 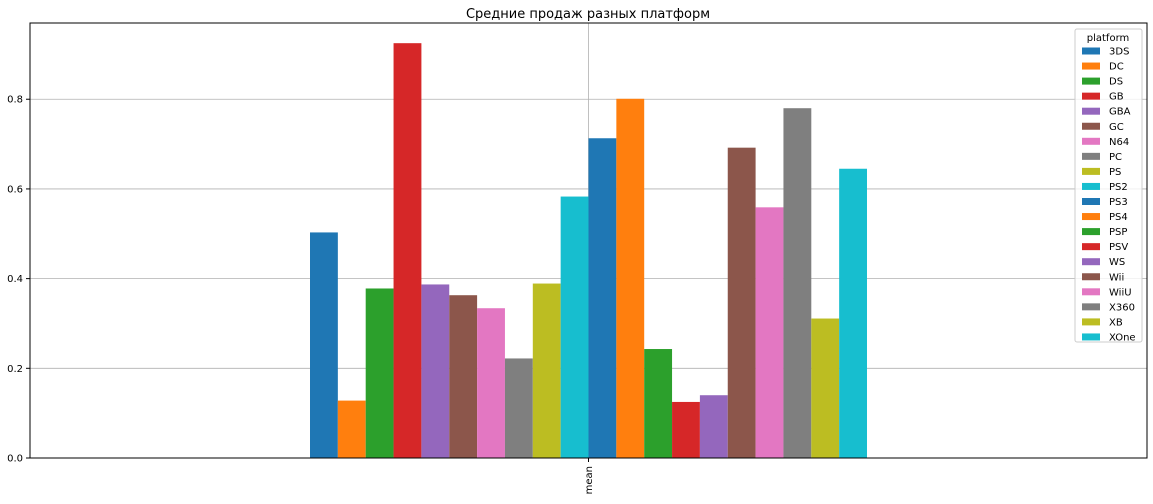 I want to click on bar-xb, so click(x=825, y=388).